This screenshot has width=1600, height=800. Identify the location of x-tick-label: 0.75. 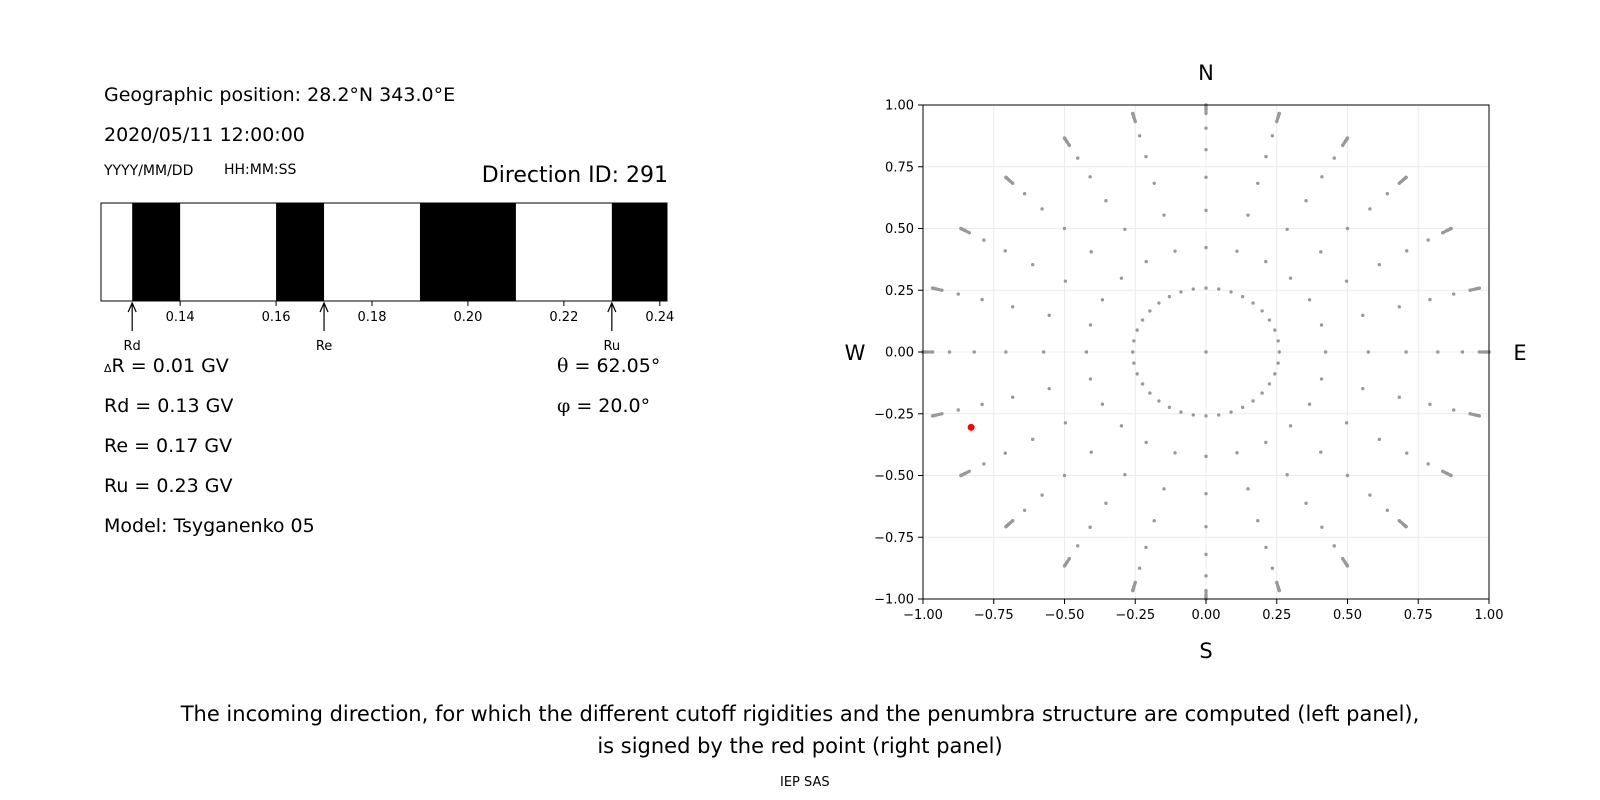
(1418, 615).